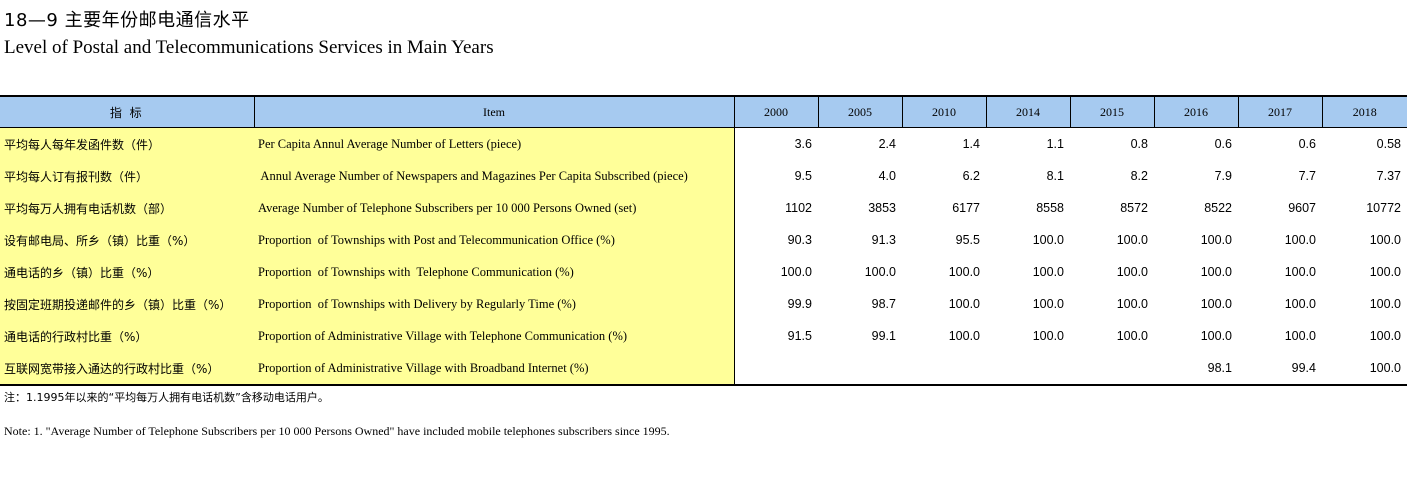  What do you see at coordinates (1050, 208) in the screenshot?
I see `value-cell: 8558` at bounding box center [1050, 208].